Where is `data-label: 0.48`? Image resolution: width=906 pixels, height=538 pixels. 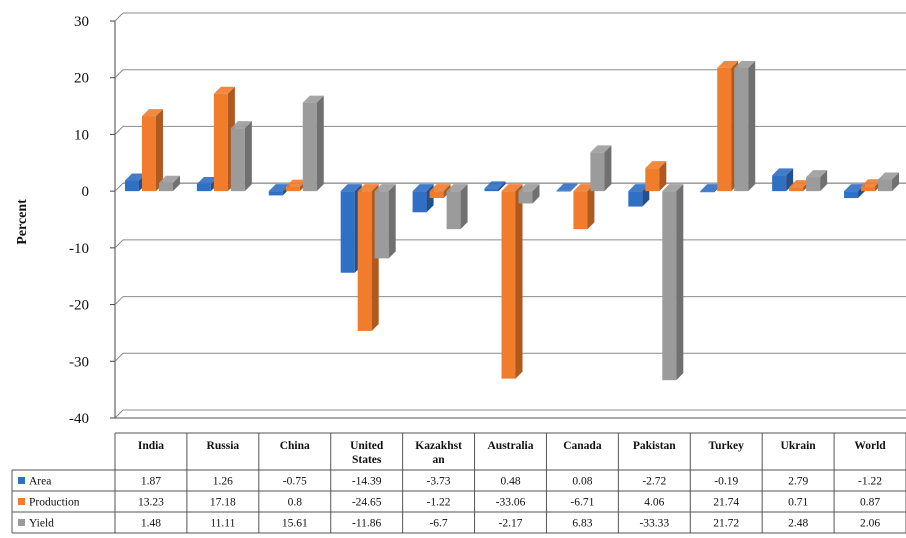
data-label: 0.48 is located at coordinates (510, 482).